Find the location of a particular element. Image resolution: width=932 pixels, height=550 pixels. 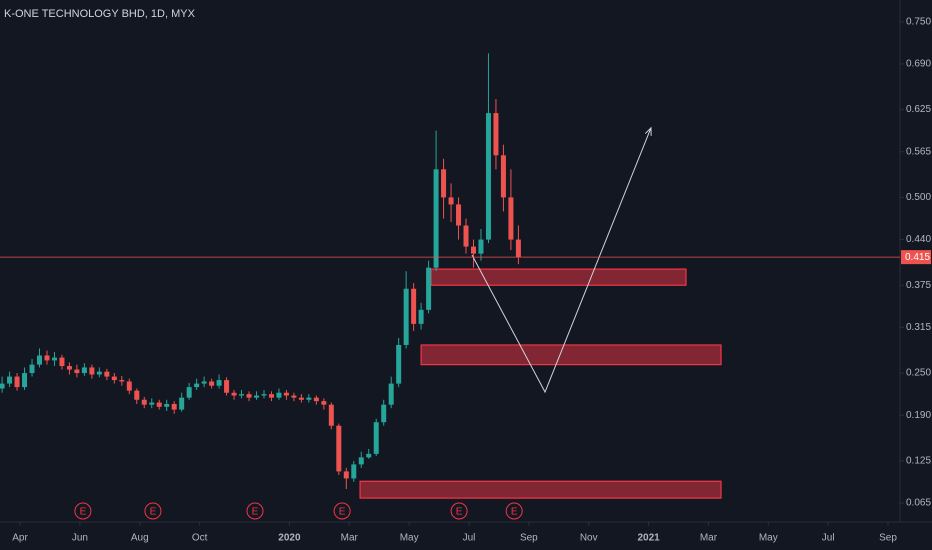

x-tick-label: Jun is located at coordinates (80, 538).